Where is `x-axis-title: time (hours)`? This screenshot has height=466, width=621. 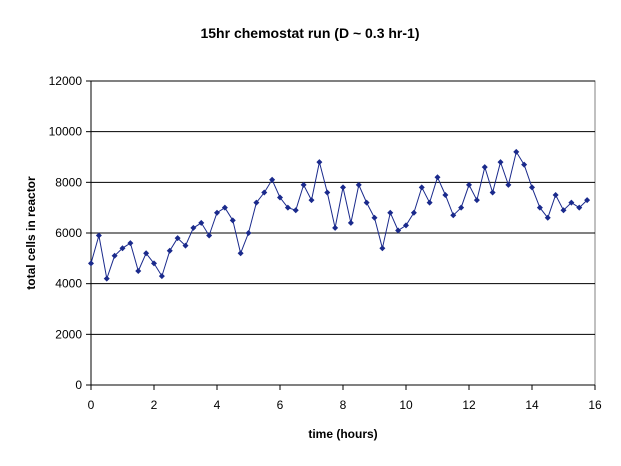
x-axis-title: time (hours) is located at coordinates (342, 434).